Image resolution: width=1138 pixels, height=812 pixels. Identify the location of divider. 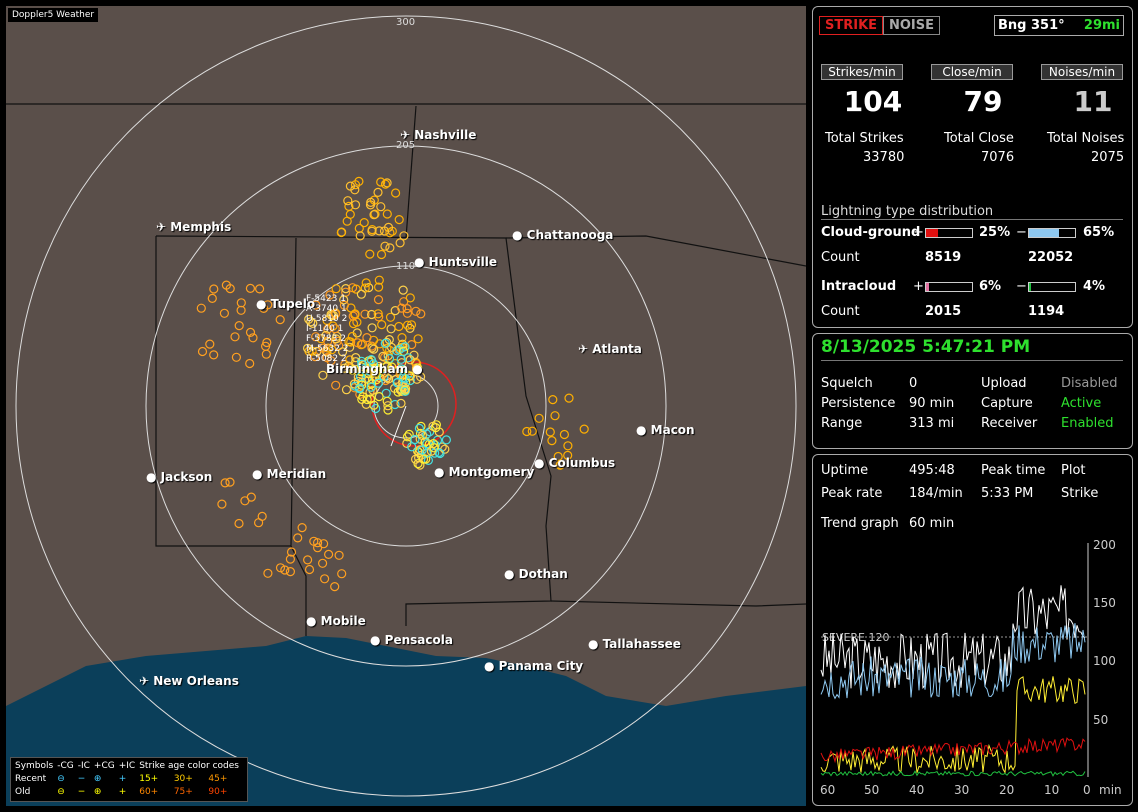
(972, 219).